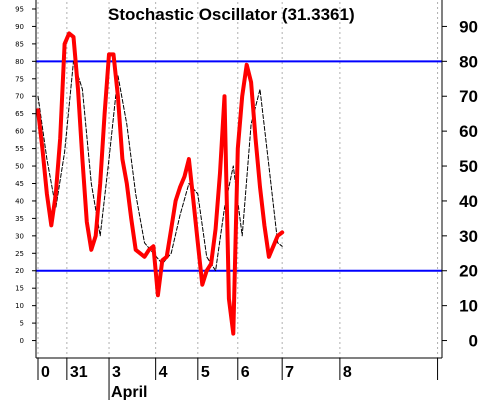 The image size is (480, 400). Describe the element at coordinates (19, 219) in the screenshot. I see `left-tick-label-35: 35` at that location.